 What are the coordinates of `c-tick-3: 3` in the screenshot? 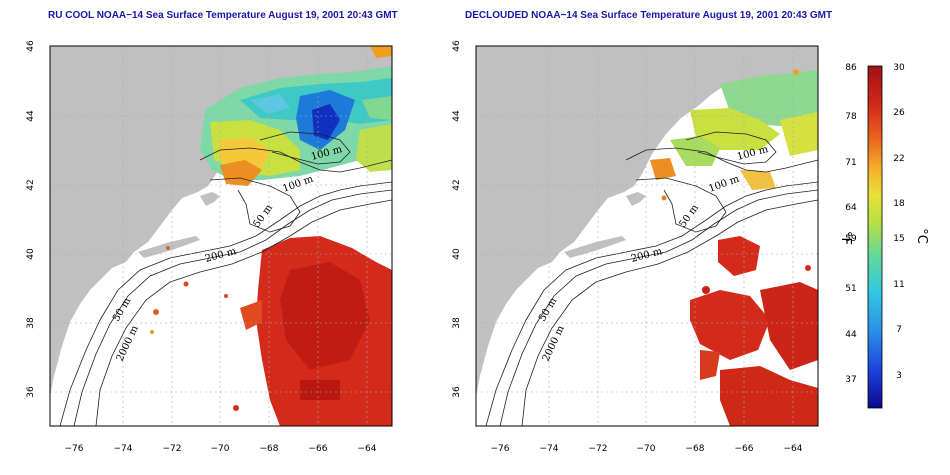 It's located at (899, 376).